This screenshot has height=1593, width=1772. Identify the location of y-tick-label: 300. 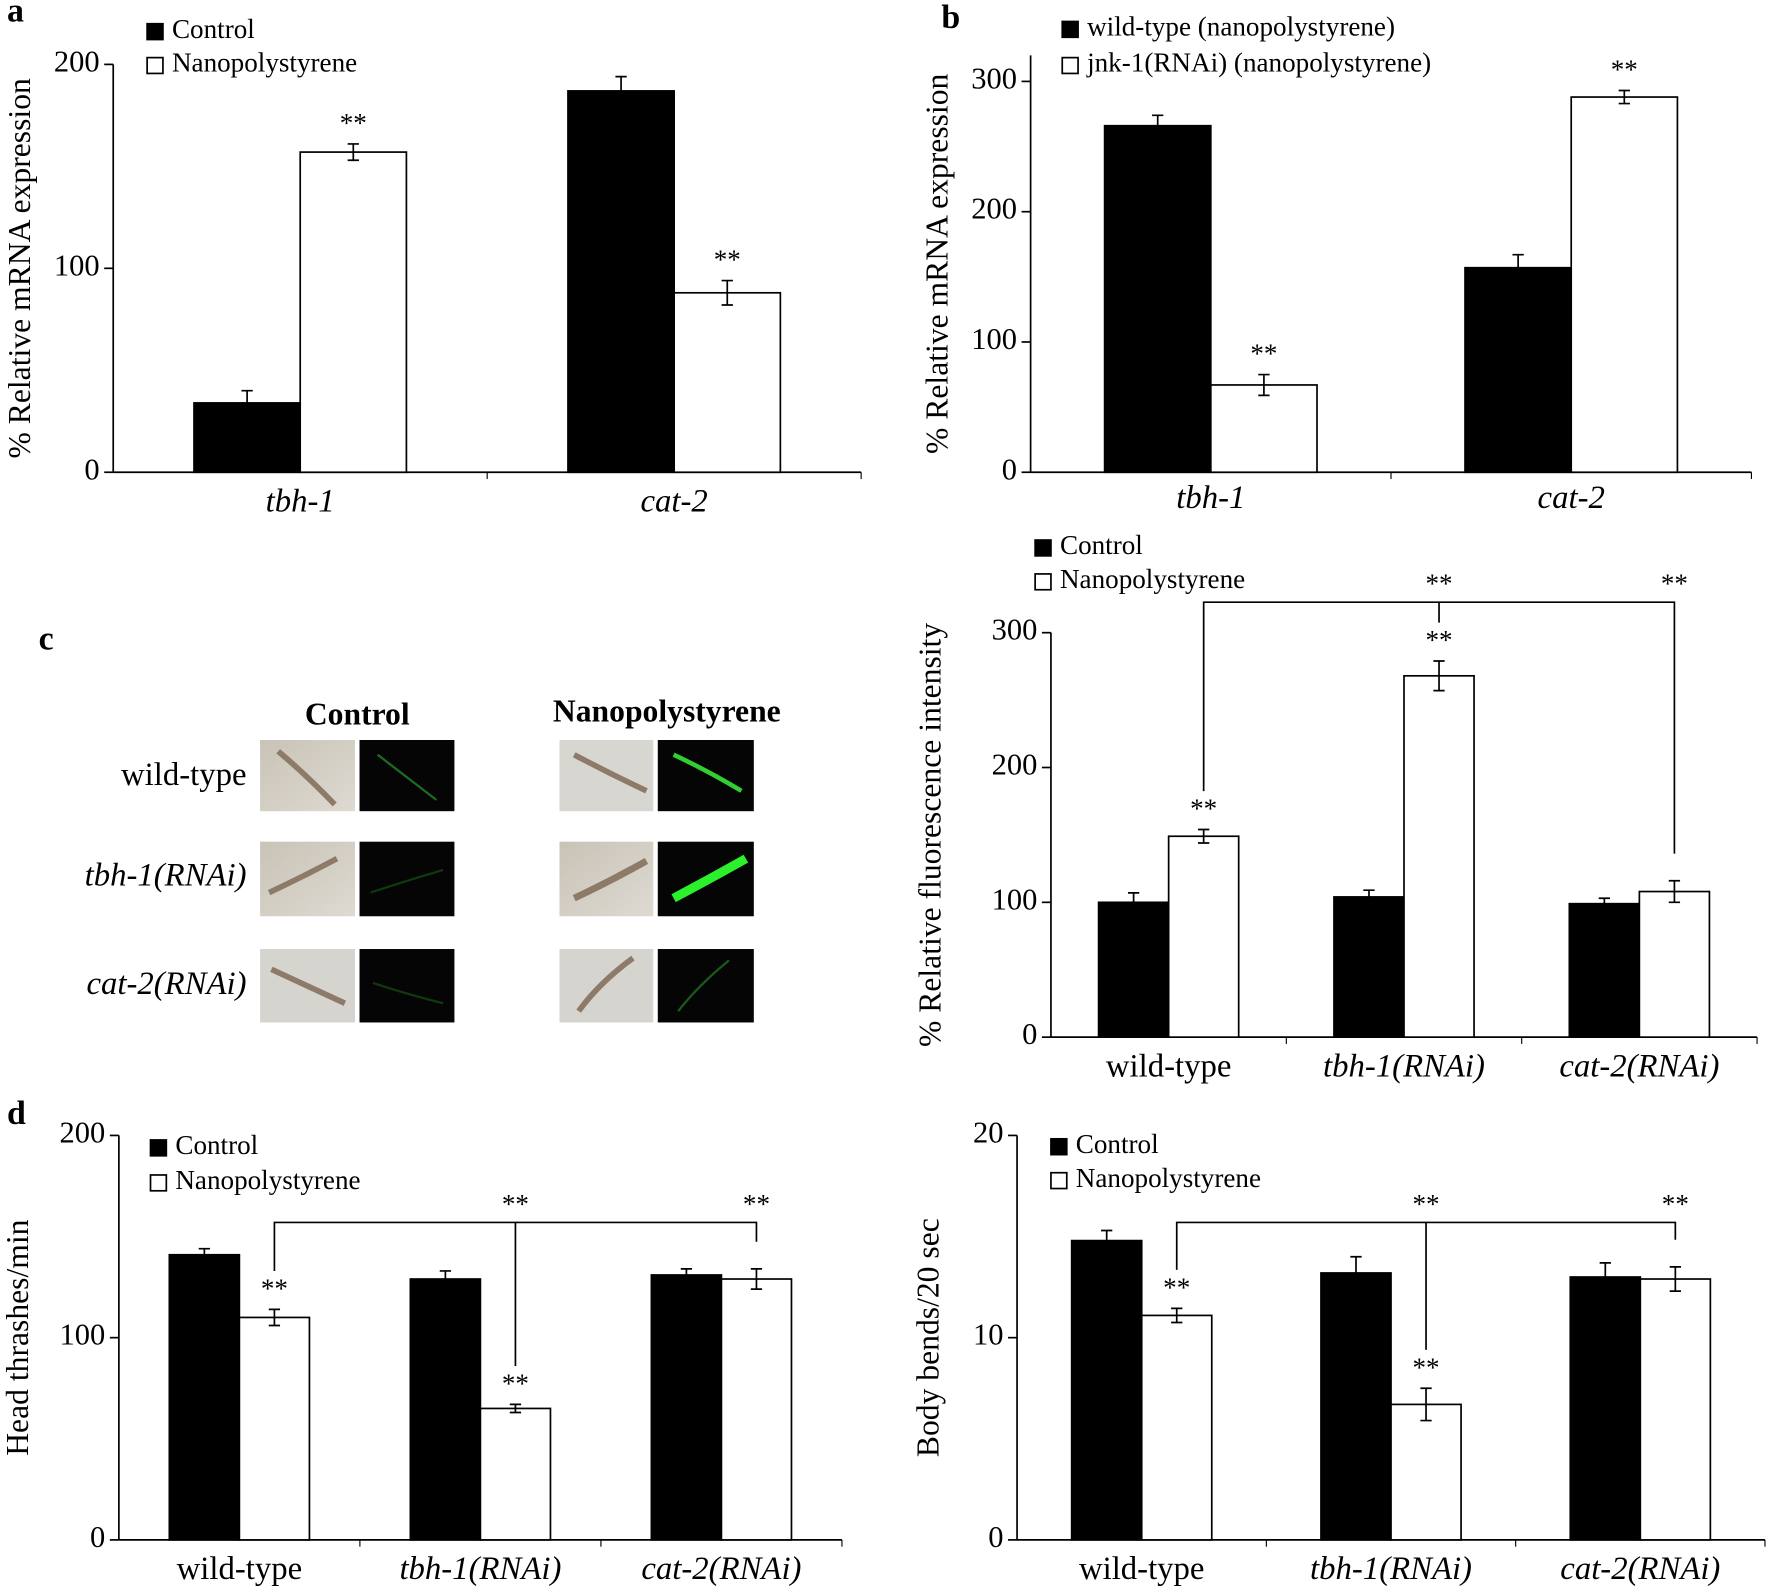
(1015, 630).